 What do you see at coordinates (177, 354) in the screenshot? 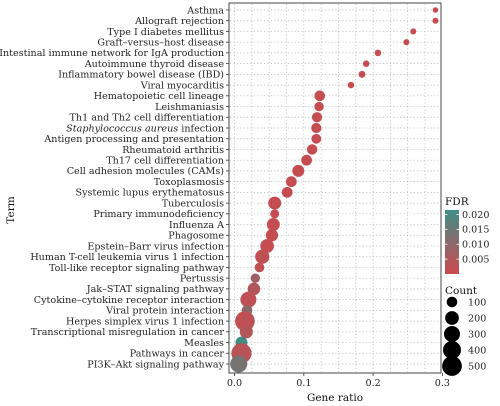
I see `term-label: Pathways in cancer` at bounding box center [177, 354].